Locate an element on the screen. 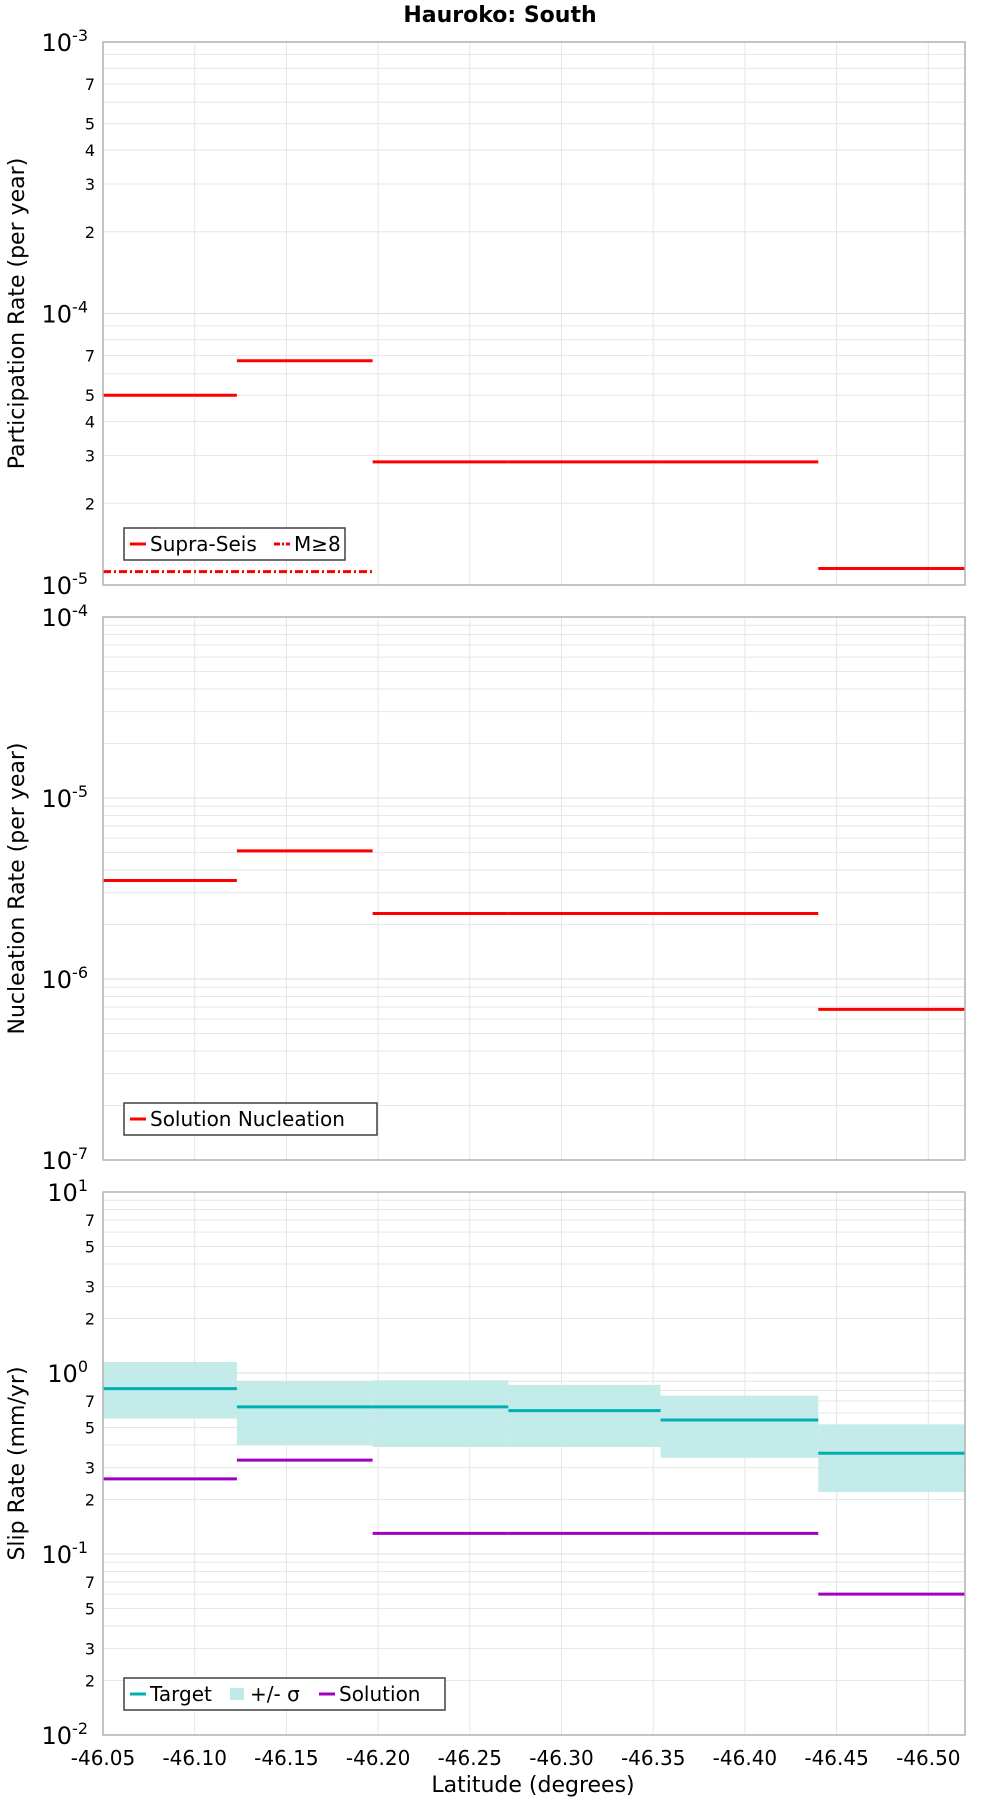 This screenshot has height=1804, width=1000. x-tick-label: -46.10 is located at coordinates (194, 1758).